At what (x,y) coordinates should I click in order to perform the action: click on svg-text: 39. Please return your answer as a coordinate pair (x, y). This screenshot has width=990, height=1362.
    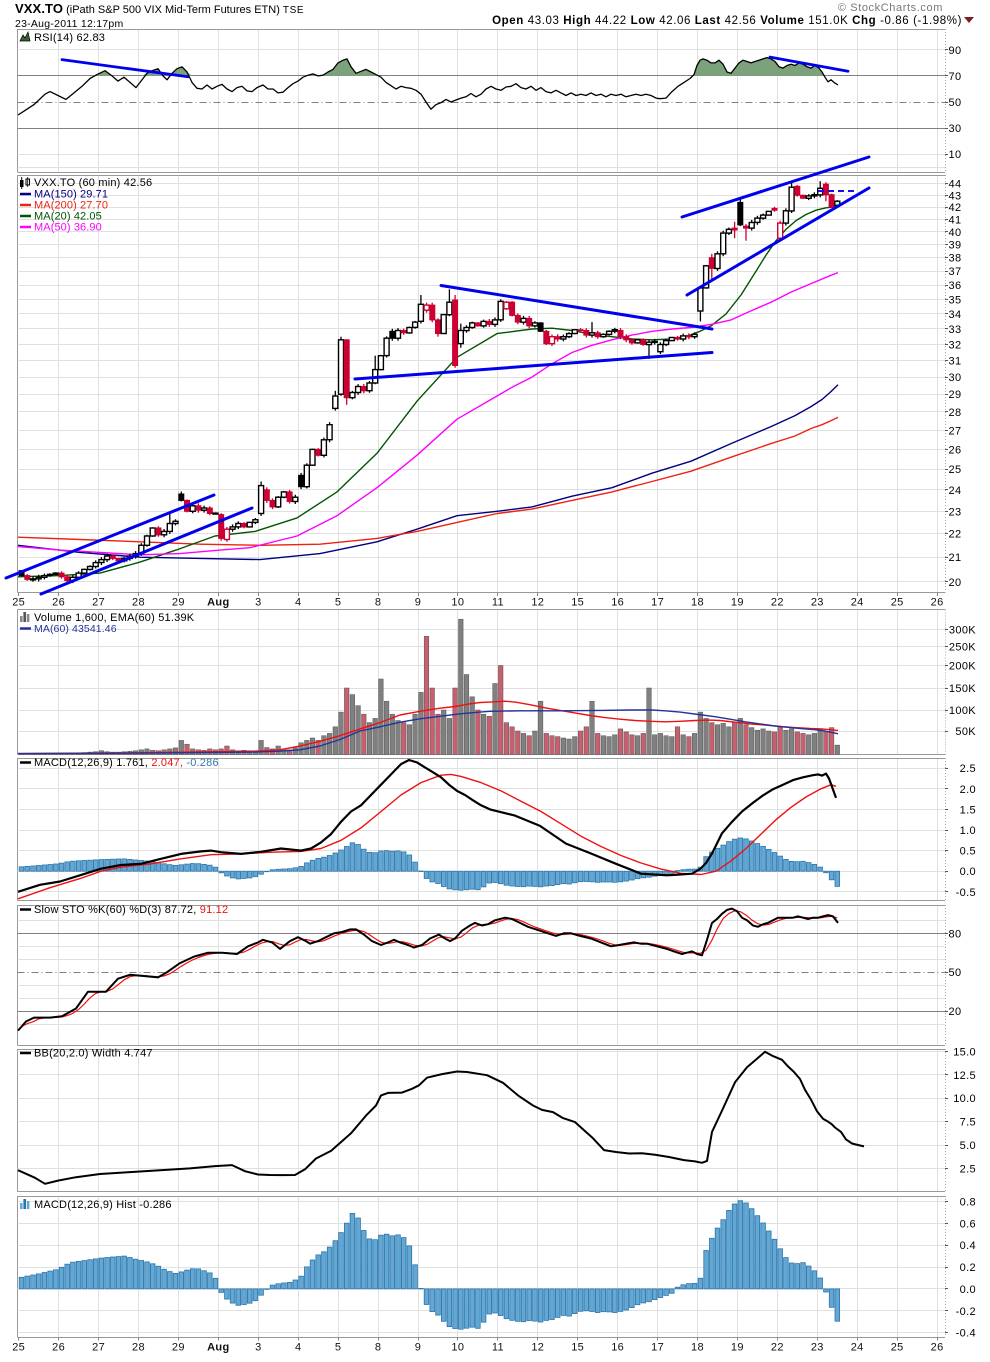
    Looking at the image, I should click on (955, 246).